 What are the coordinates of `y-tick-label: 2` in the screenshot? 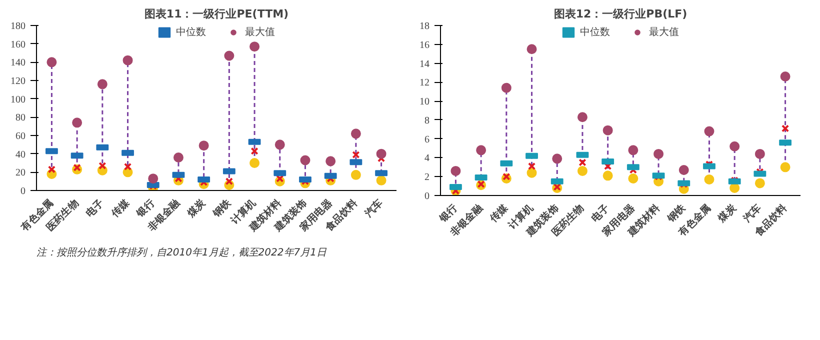 It's located at (427, 178).